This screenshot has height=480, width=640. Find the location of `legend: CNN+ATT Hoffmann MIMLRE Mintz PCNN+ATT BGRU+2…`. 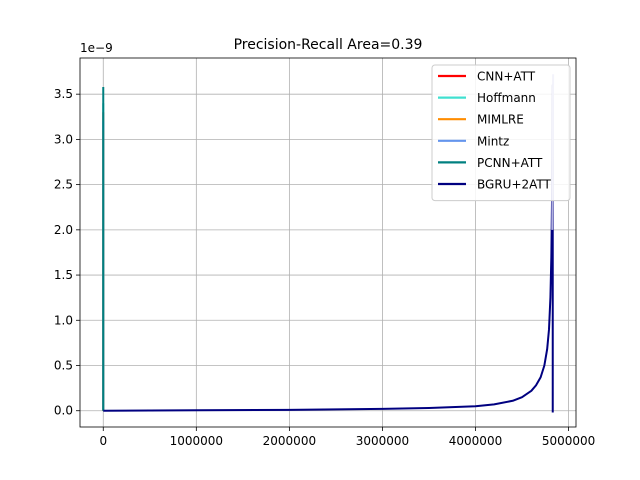

legend: CNN+ATT Hoffmann MIMLRE Mintz PCNN+ATT BGRU+2… is located at coordinates (501, 133).